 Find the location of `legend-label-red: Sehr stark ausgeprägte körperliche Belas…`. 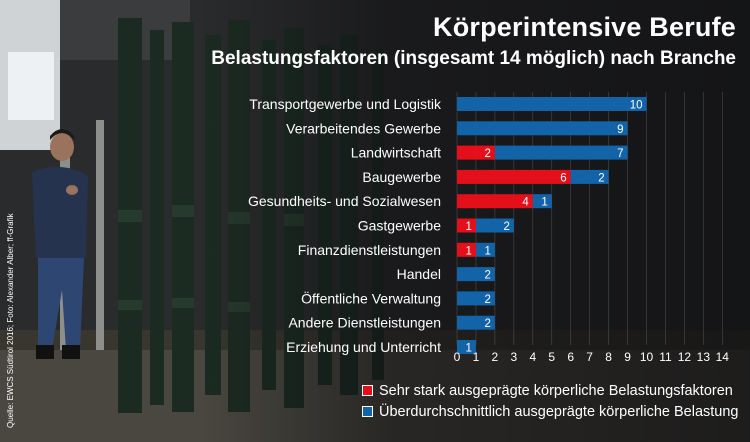

legend-label-red: Sehr stark ausgeprägte körperliche Belas… is located at coordinates (556, 390).